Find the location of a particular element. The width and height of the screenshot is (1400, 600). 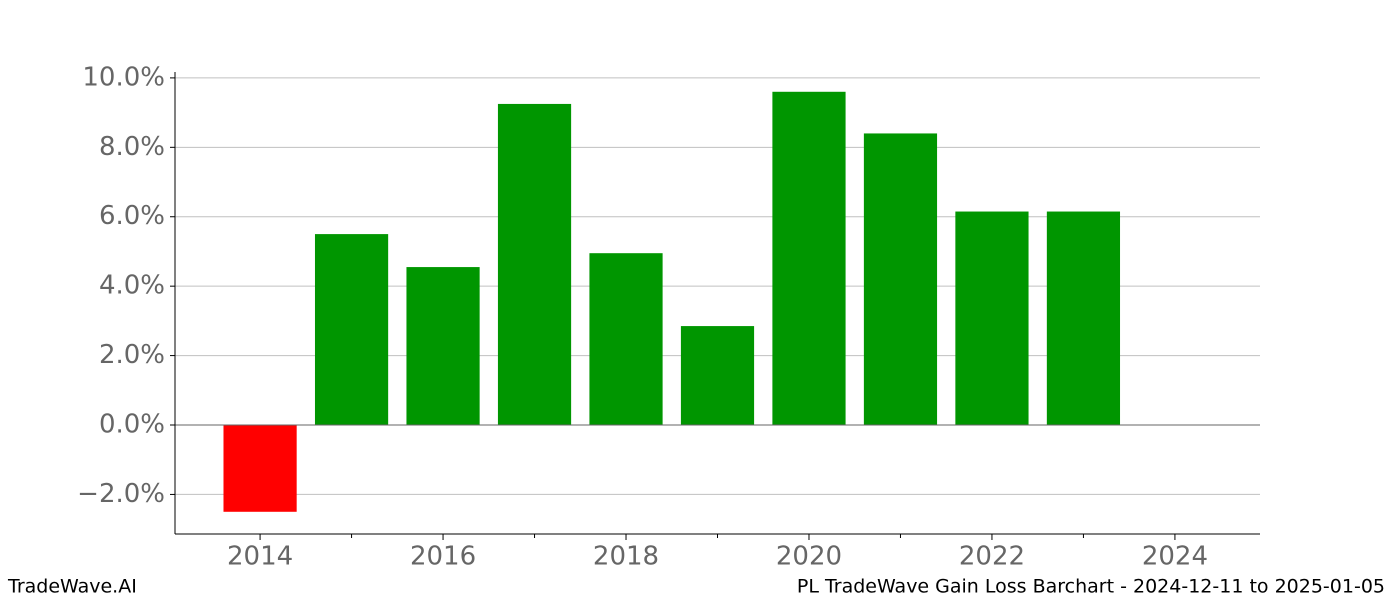

y-tick-label: 0.0% is located at coordinates (132, 425).